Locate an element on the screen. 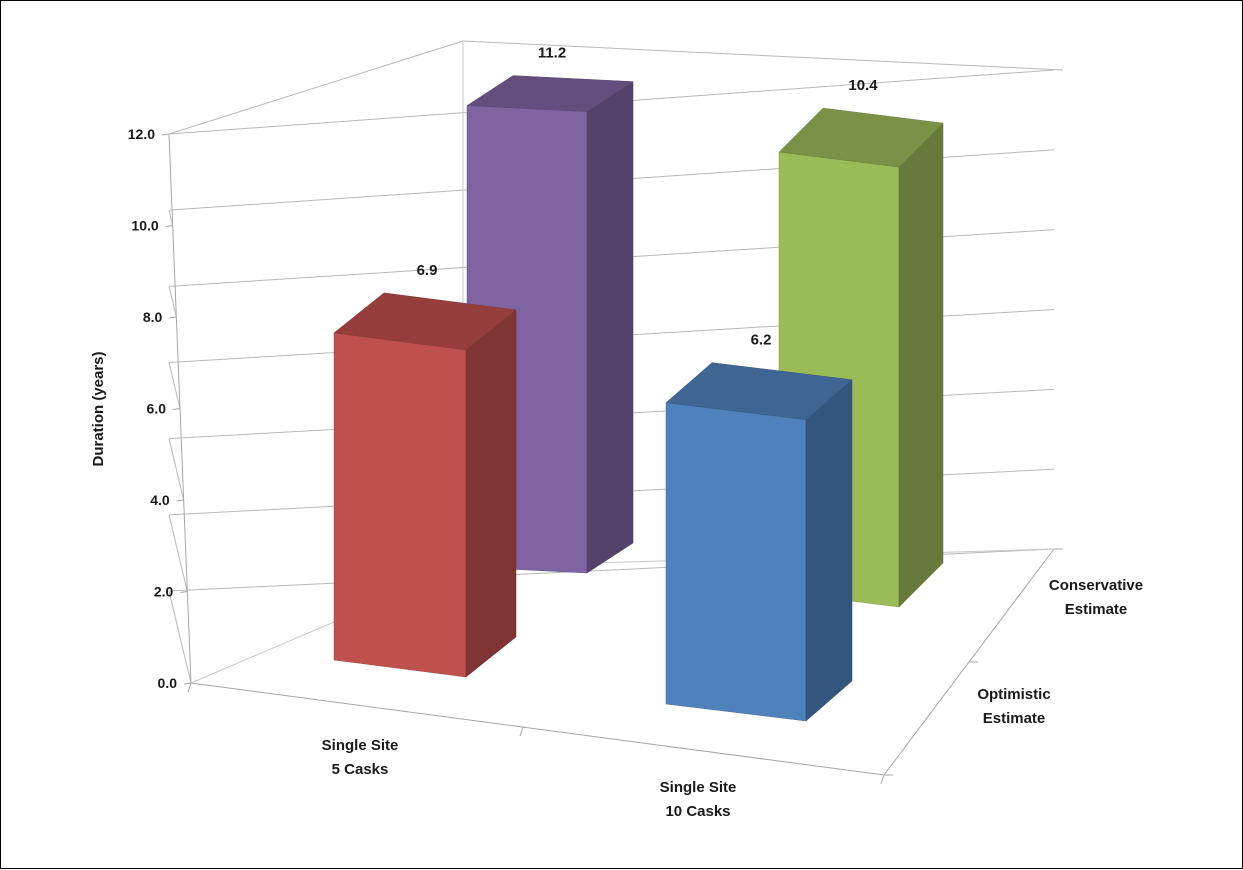 The height and width of the screenshot is (870, 1243). data-label: 6.9 is located at coordinates (427, 270).